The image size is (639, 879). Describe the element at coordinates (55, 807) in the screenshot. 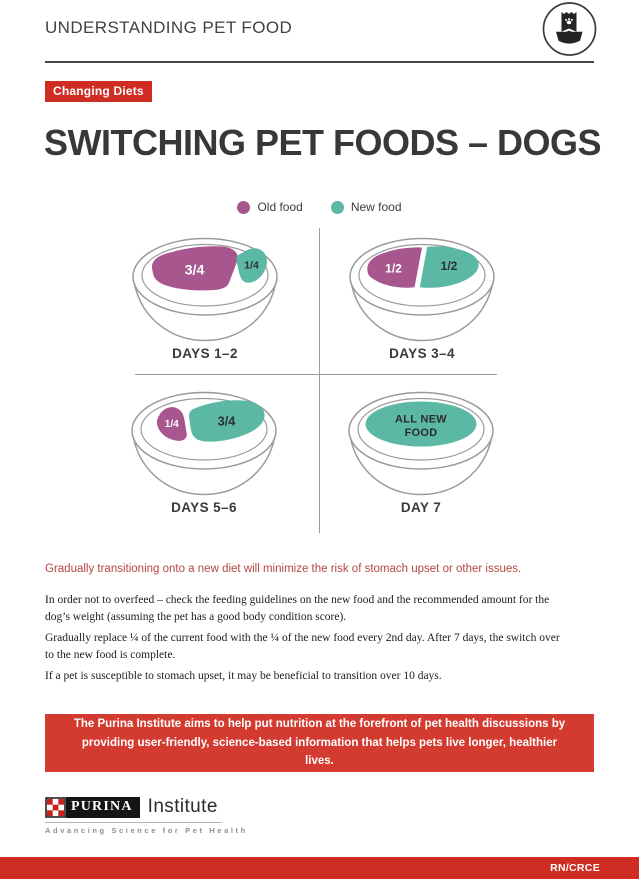

I see `checkerboard-icon` at that location.